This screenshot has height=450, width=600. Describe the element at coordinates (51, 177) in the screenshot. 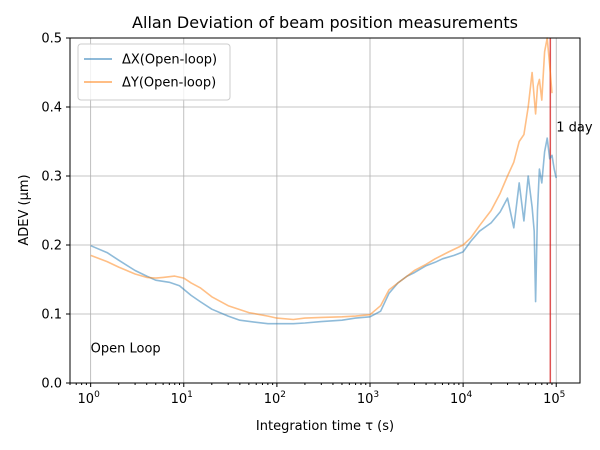

I see `y-tick-label: 0.3` at that location.